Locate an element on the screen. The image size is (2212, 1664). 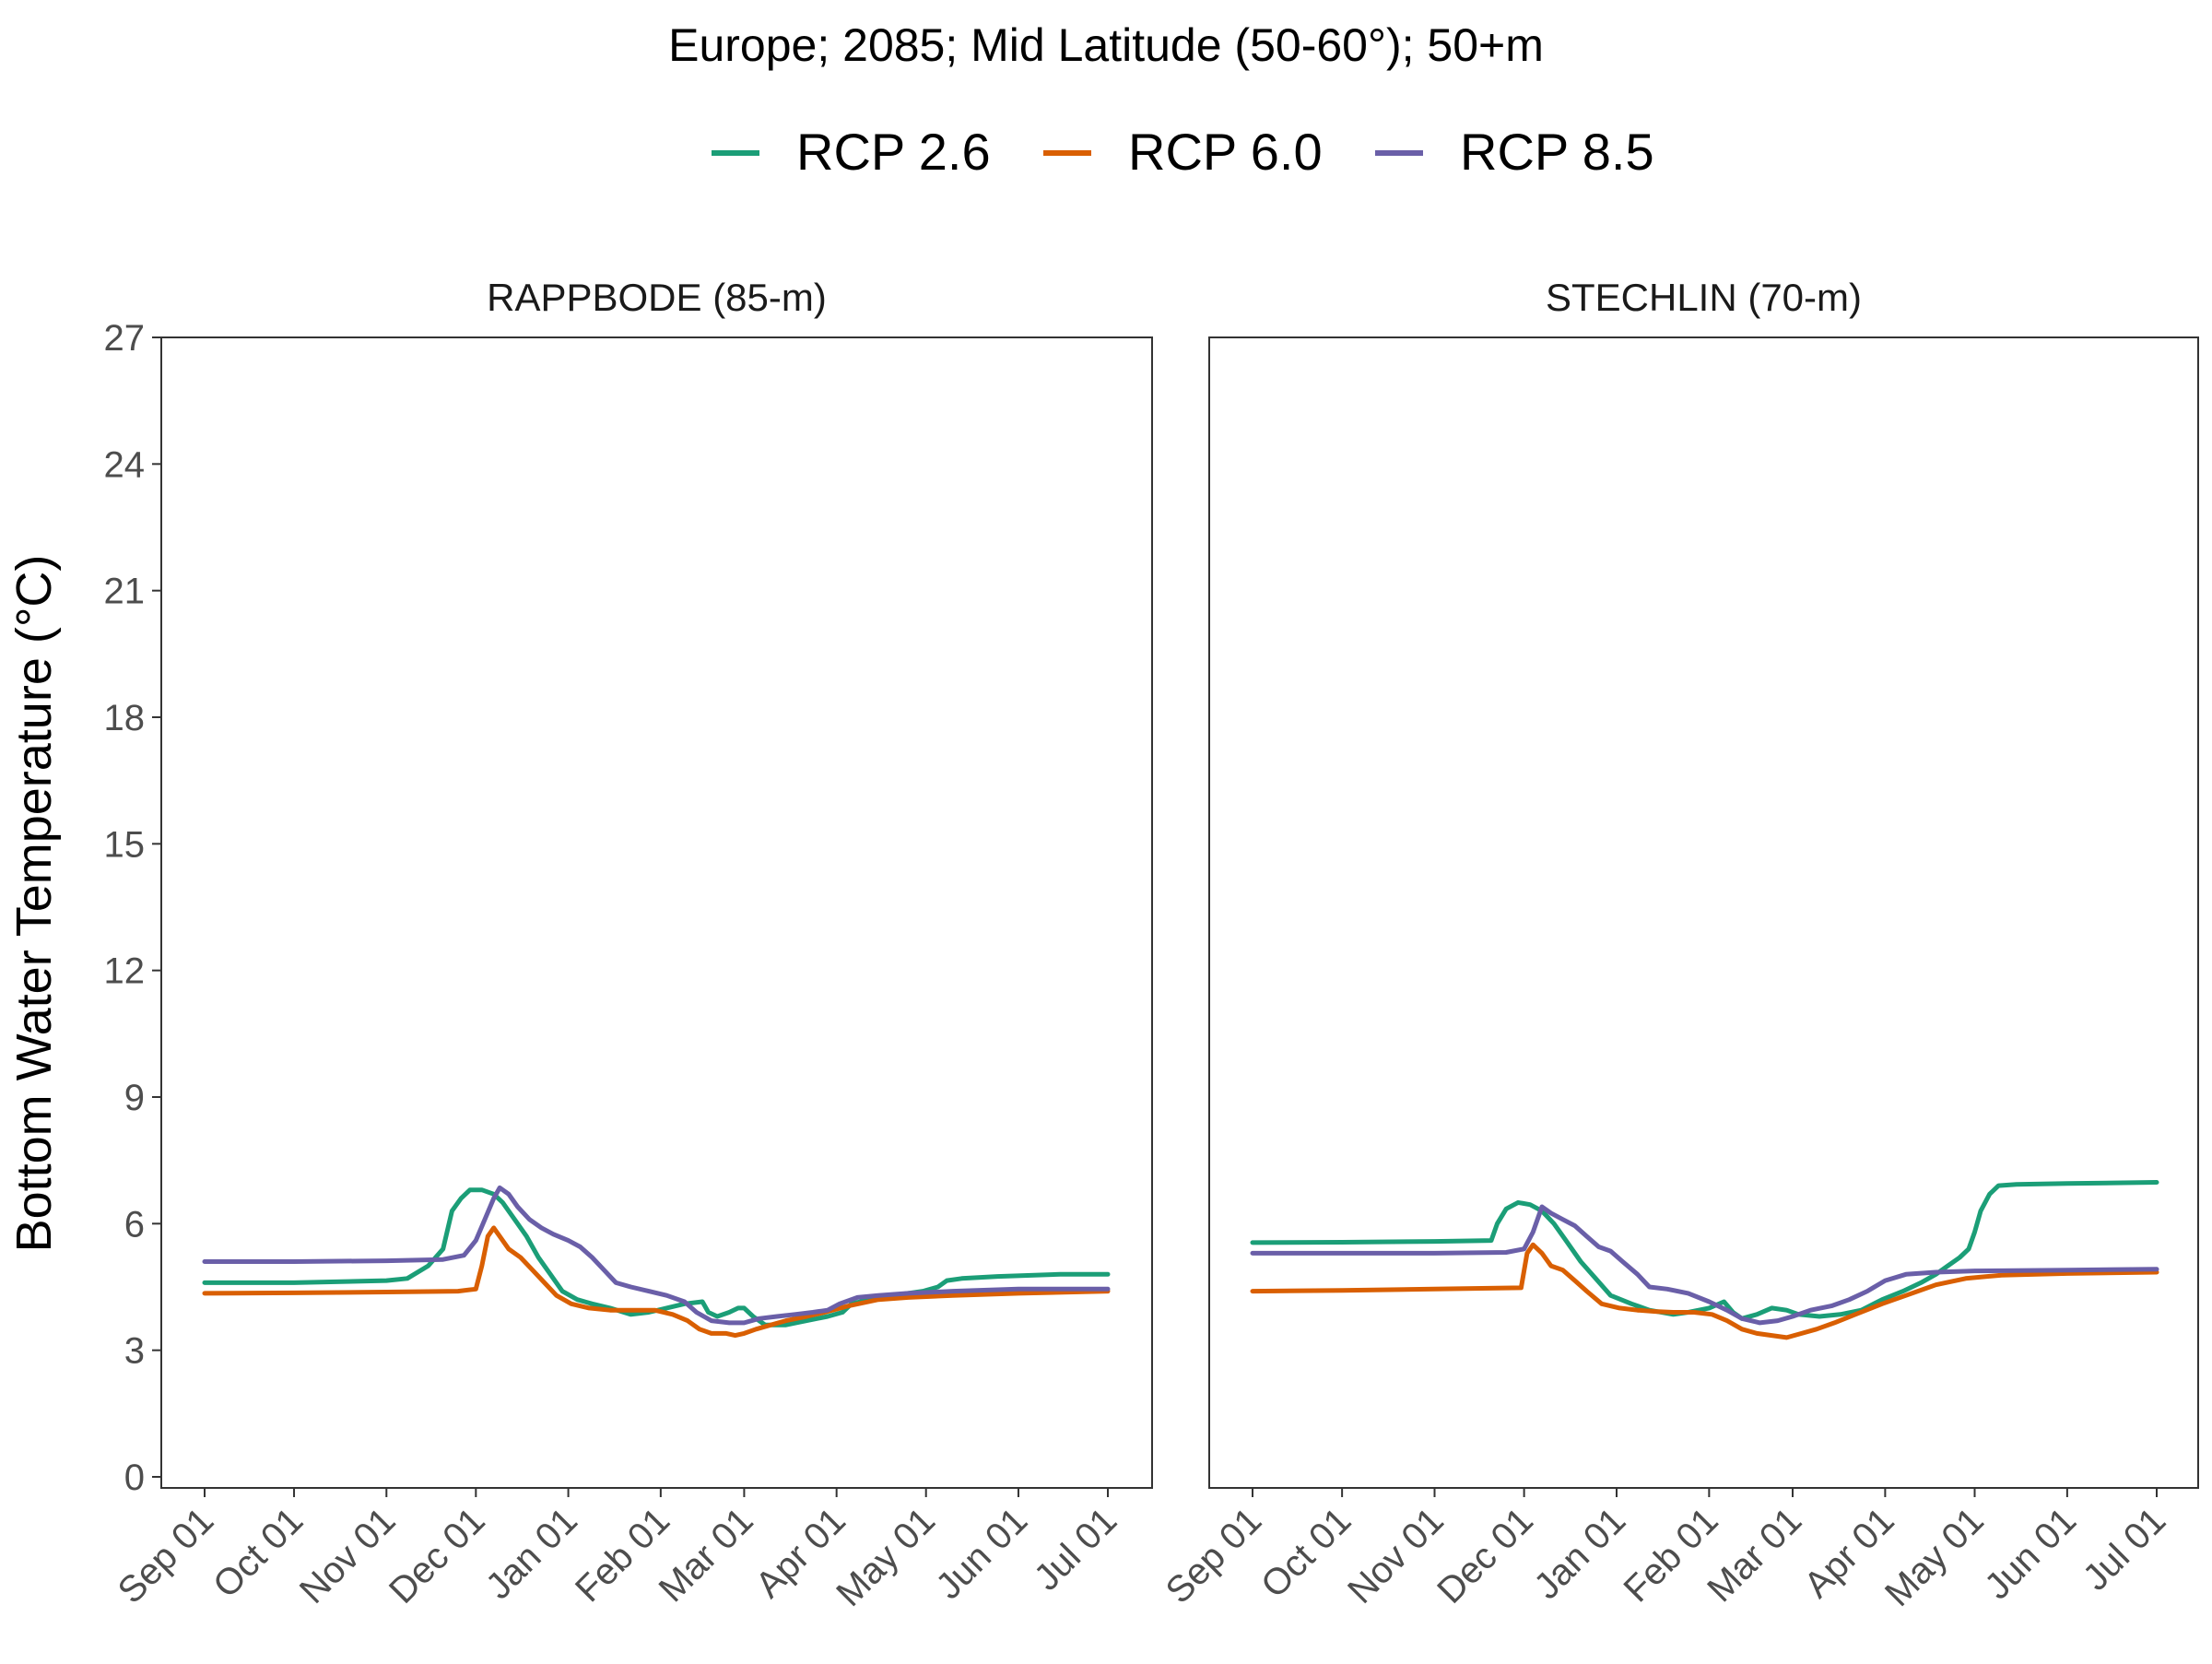
legend: RCP 2.6 RCP 6.0 RCP 8.5 is located at coordinates (1183, 152).